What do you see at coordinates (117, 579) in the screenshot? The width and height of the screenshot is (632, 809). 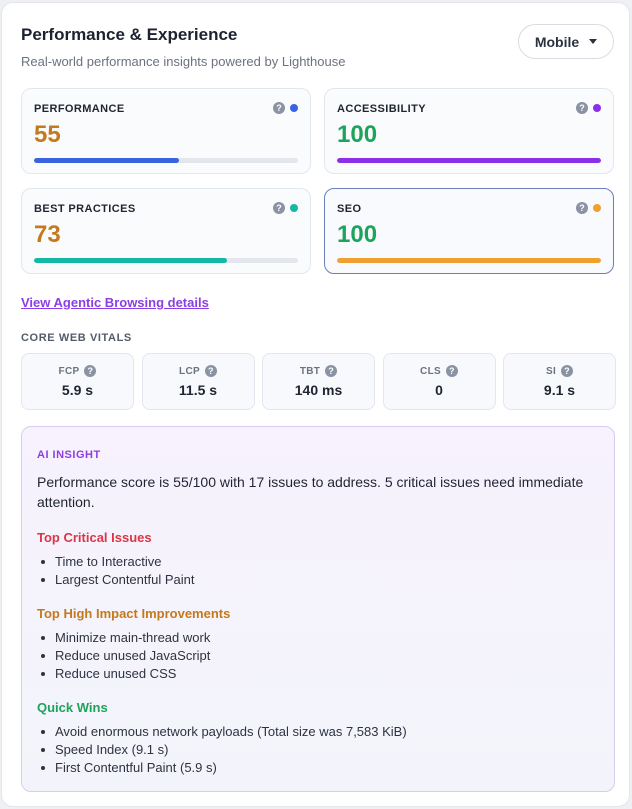 I see `list-item: Largest Contentful Paint` at bounding box center [117, 579].